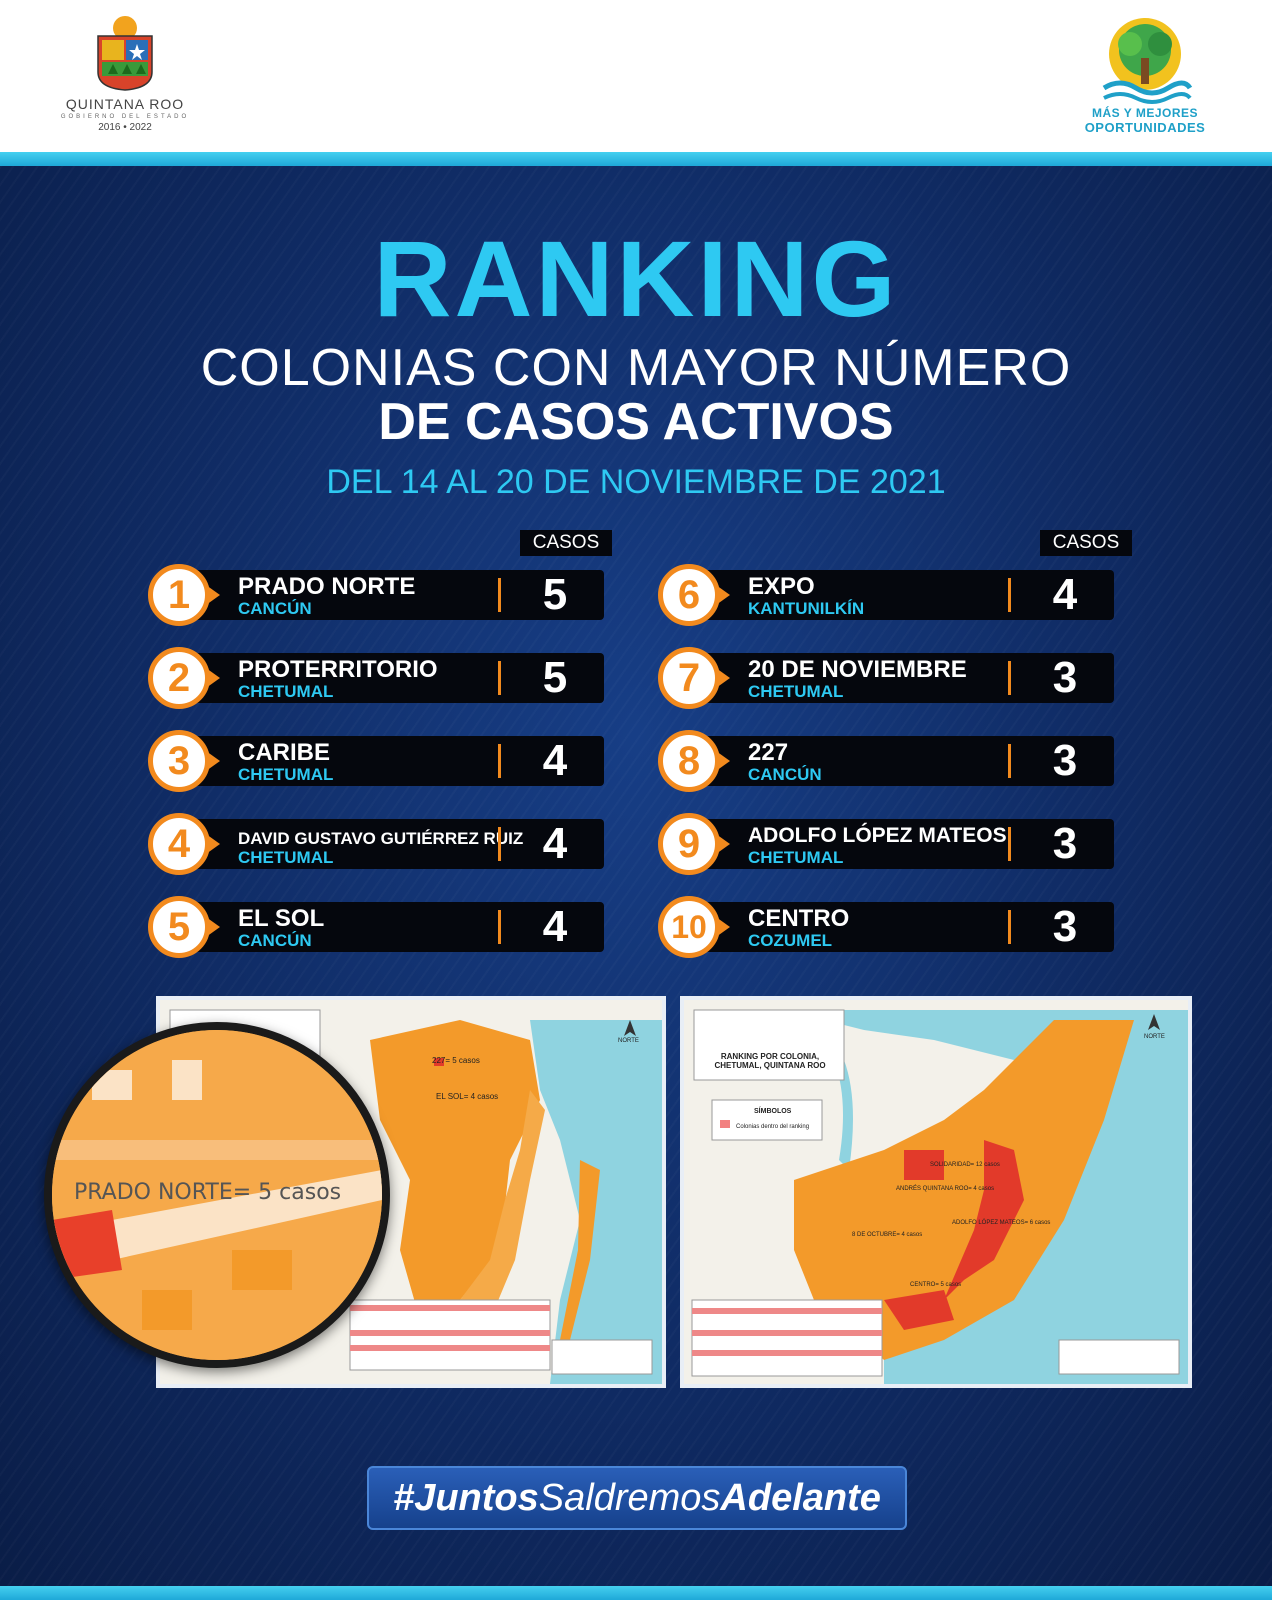  Describe the element at coordinates (965, 1165) in the screenshot. I see `map-label-solidaridad: SOLIDARIDAD= 12 casos` at that location.